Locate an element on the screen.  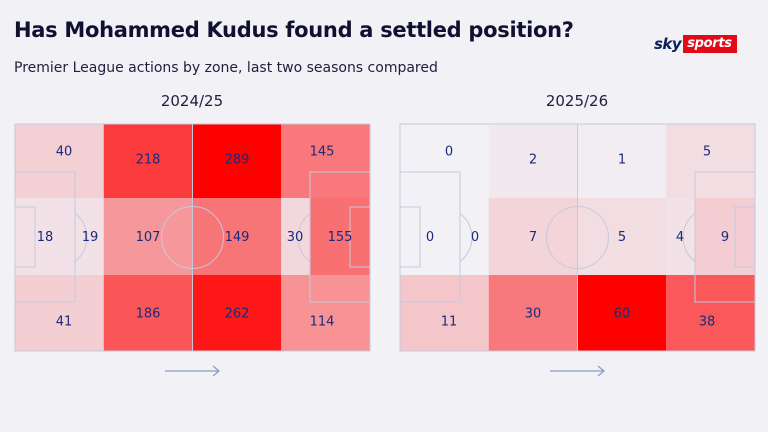
zone-middle-label-1: 0 is located at coordinates (430, 237).